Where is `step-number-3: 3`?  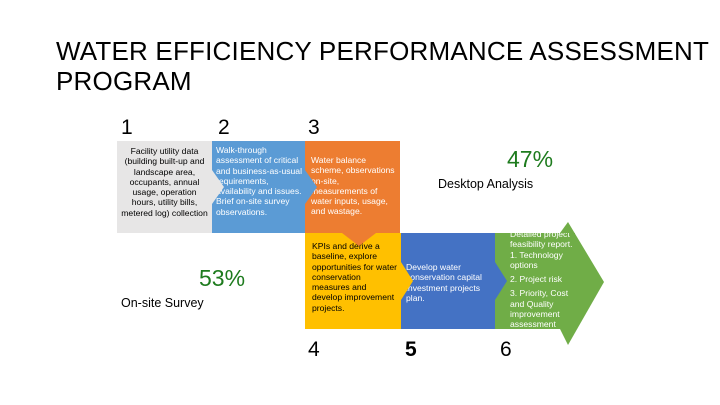
step-number-3: 3 is located at coordinates (314, 127).